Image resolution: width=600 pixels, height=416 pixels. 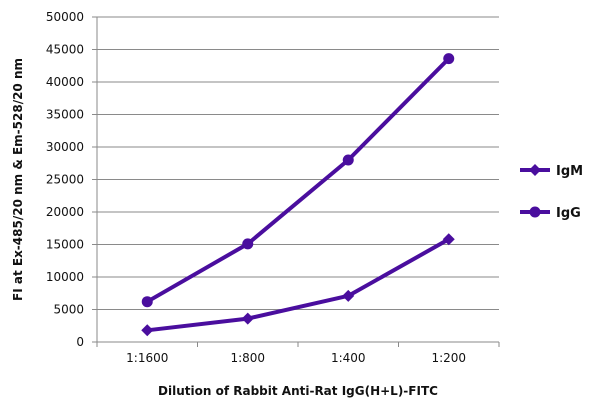 What do you see at coordinates (348, 358) in the screenshot?
I see `x-tick-label: 1:400` at bounding box center [348, 358].